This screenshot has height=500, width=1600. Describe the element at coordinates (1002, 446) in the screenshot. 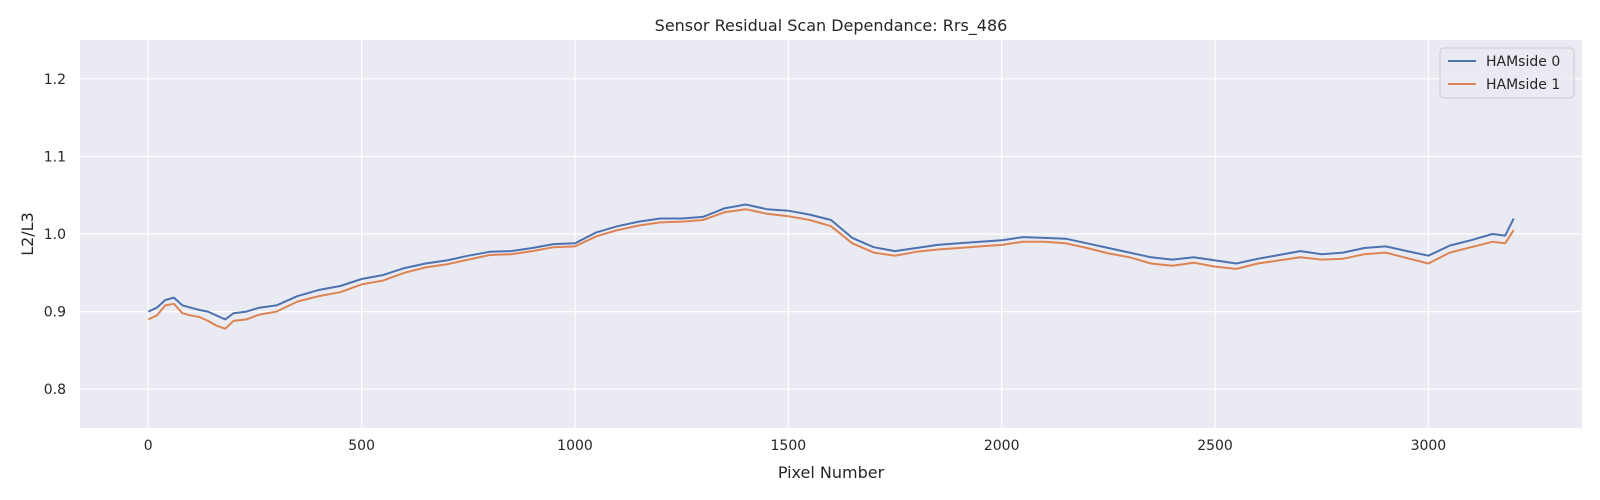

I see `x-tick-label: 2000` at that location.